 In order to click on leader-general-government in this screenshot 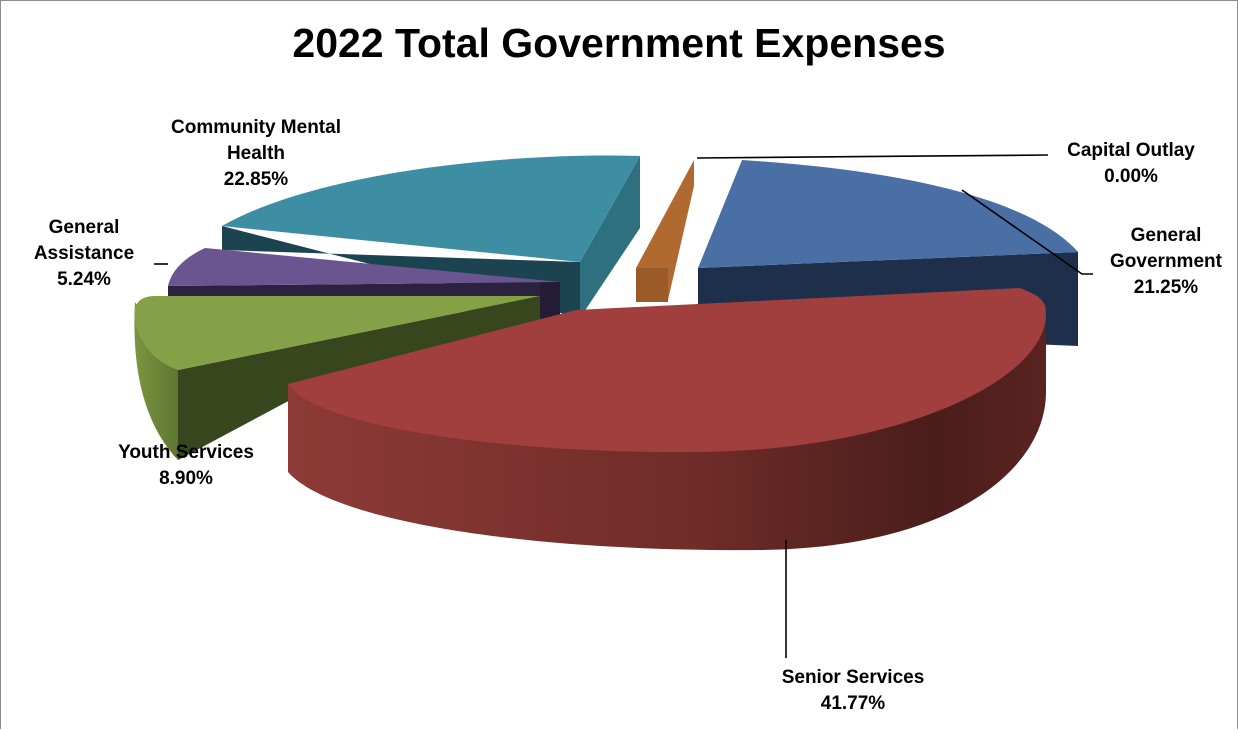, I will do `click(1027, 232)`.